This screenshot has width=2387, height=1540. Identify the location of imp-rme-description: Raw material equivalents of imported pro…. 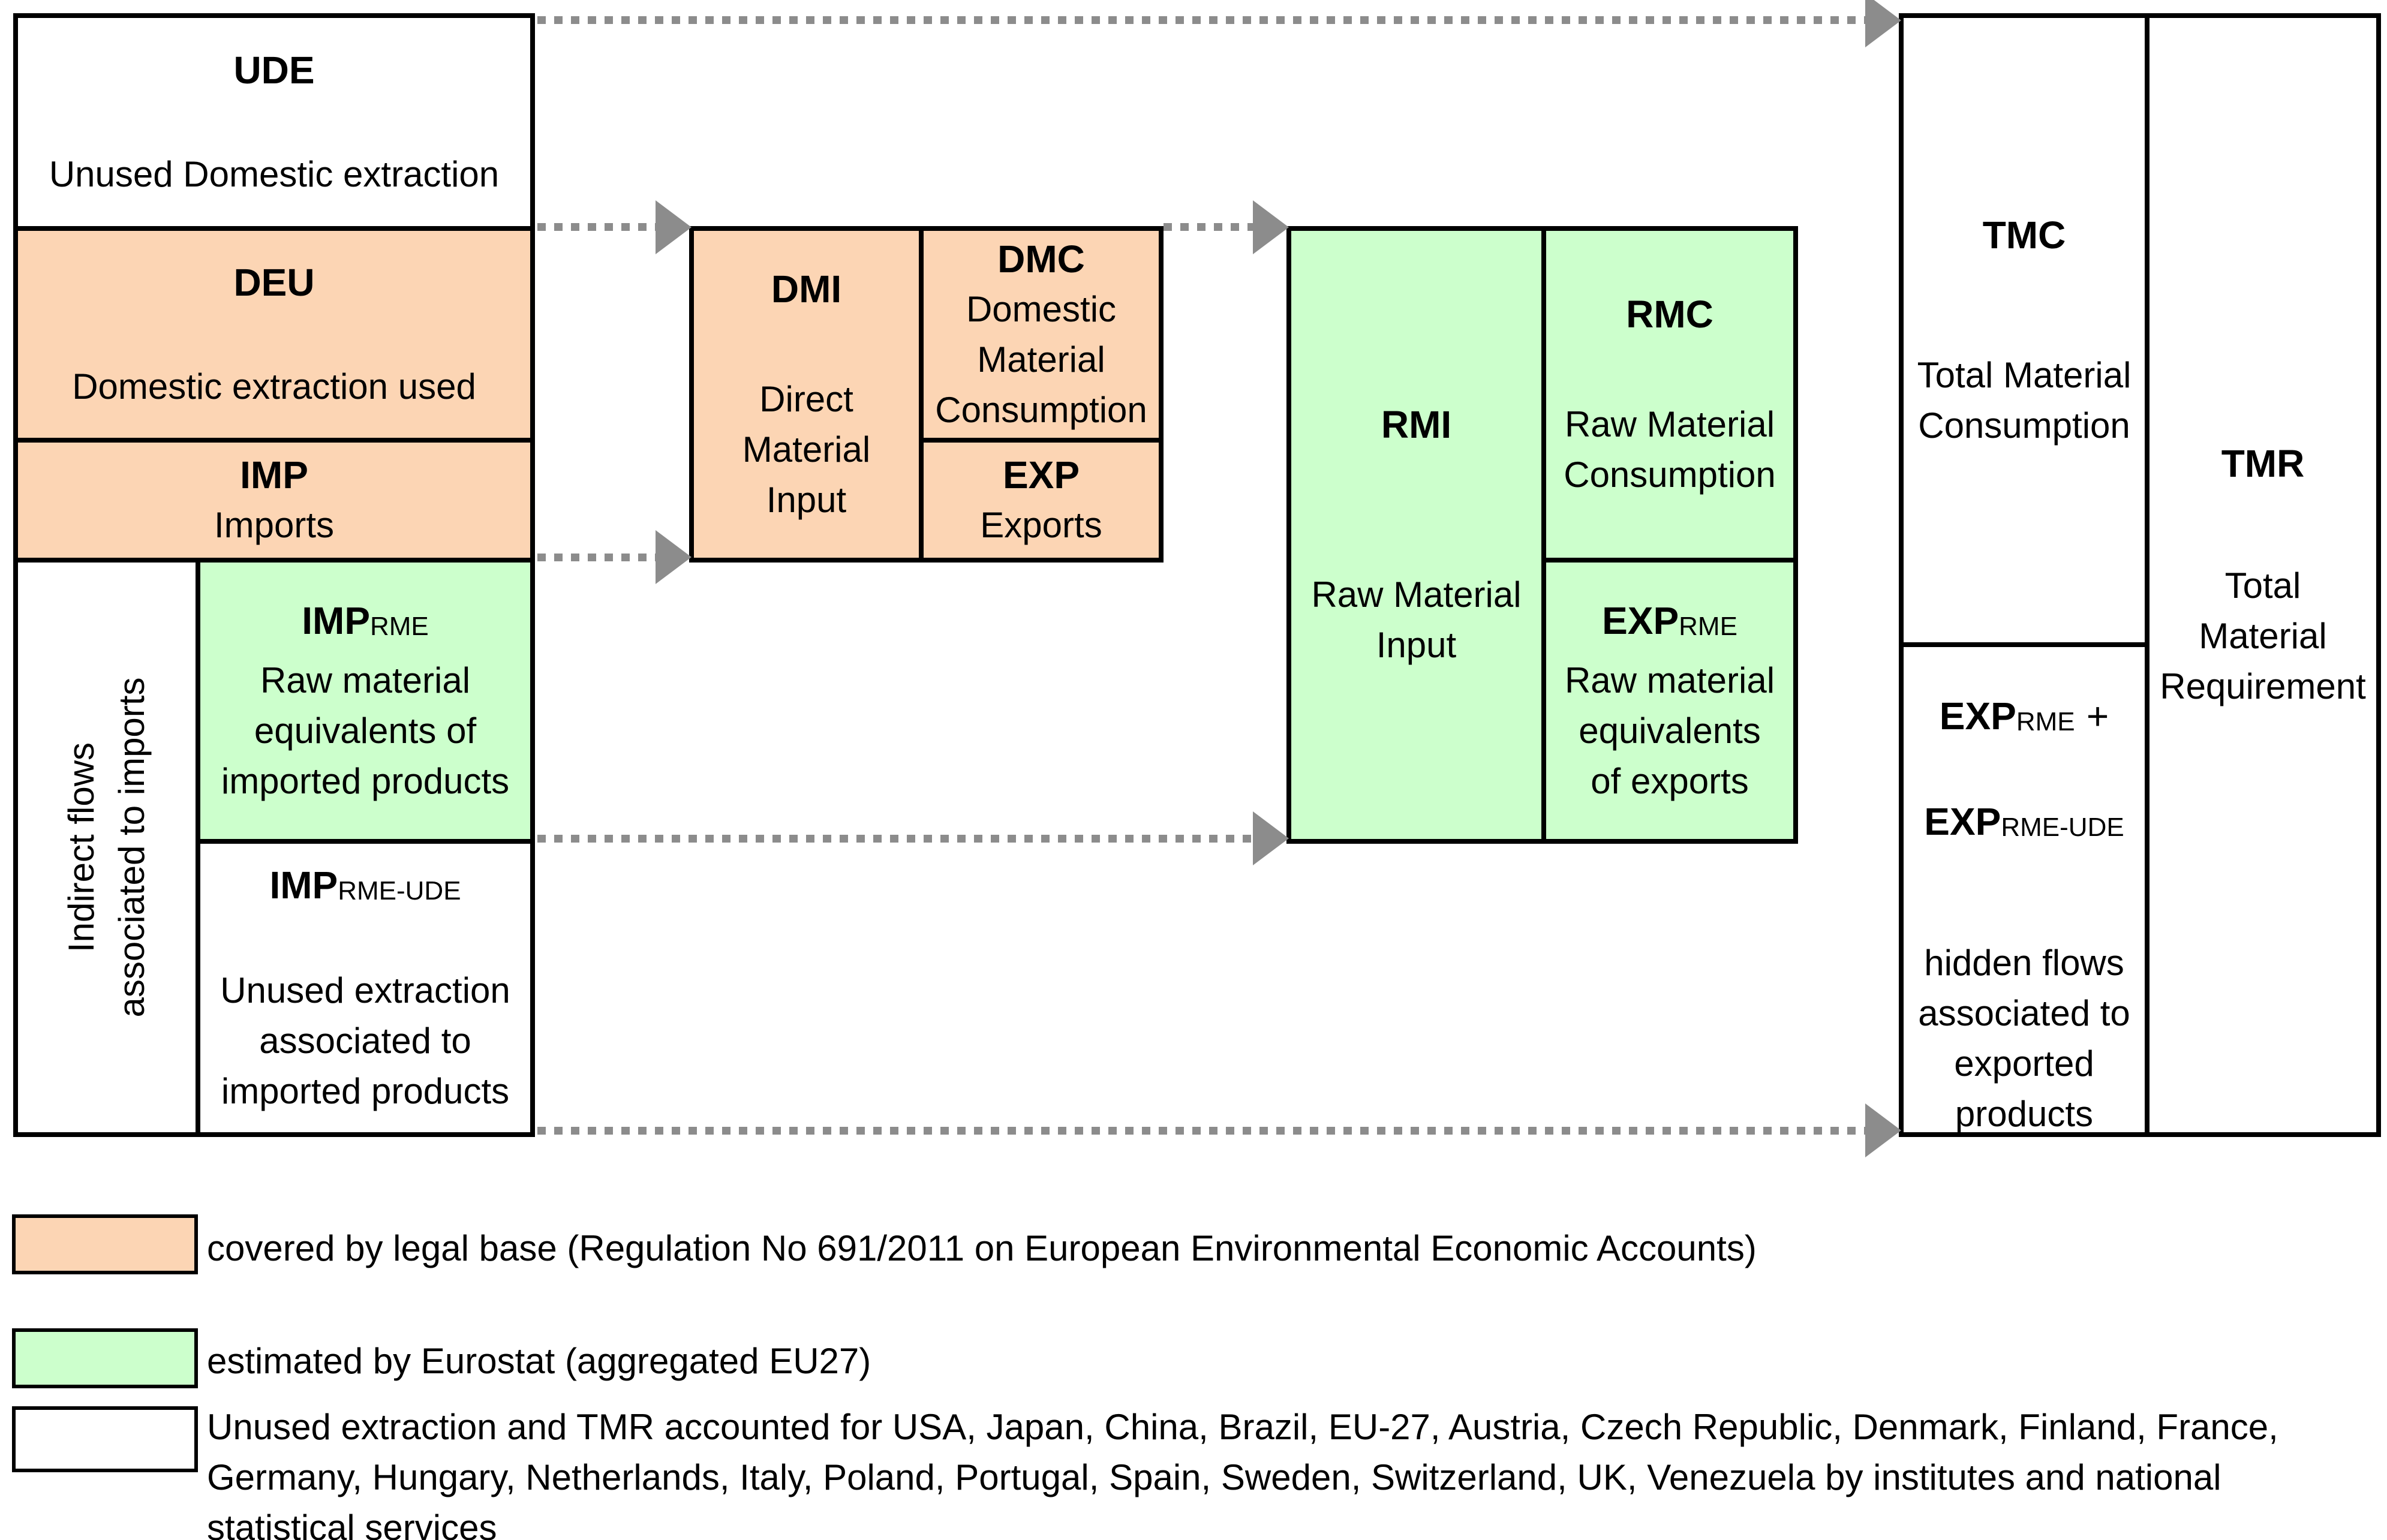
(365, 730).